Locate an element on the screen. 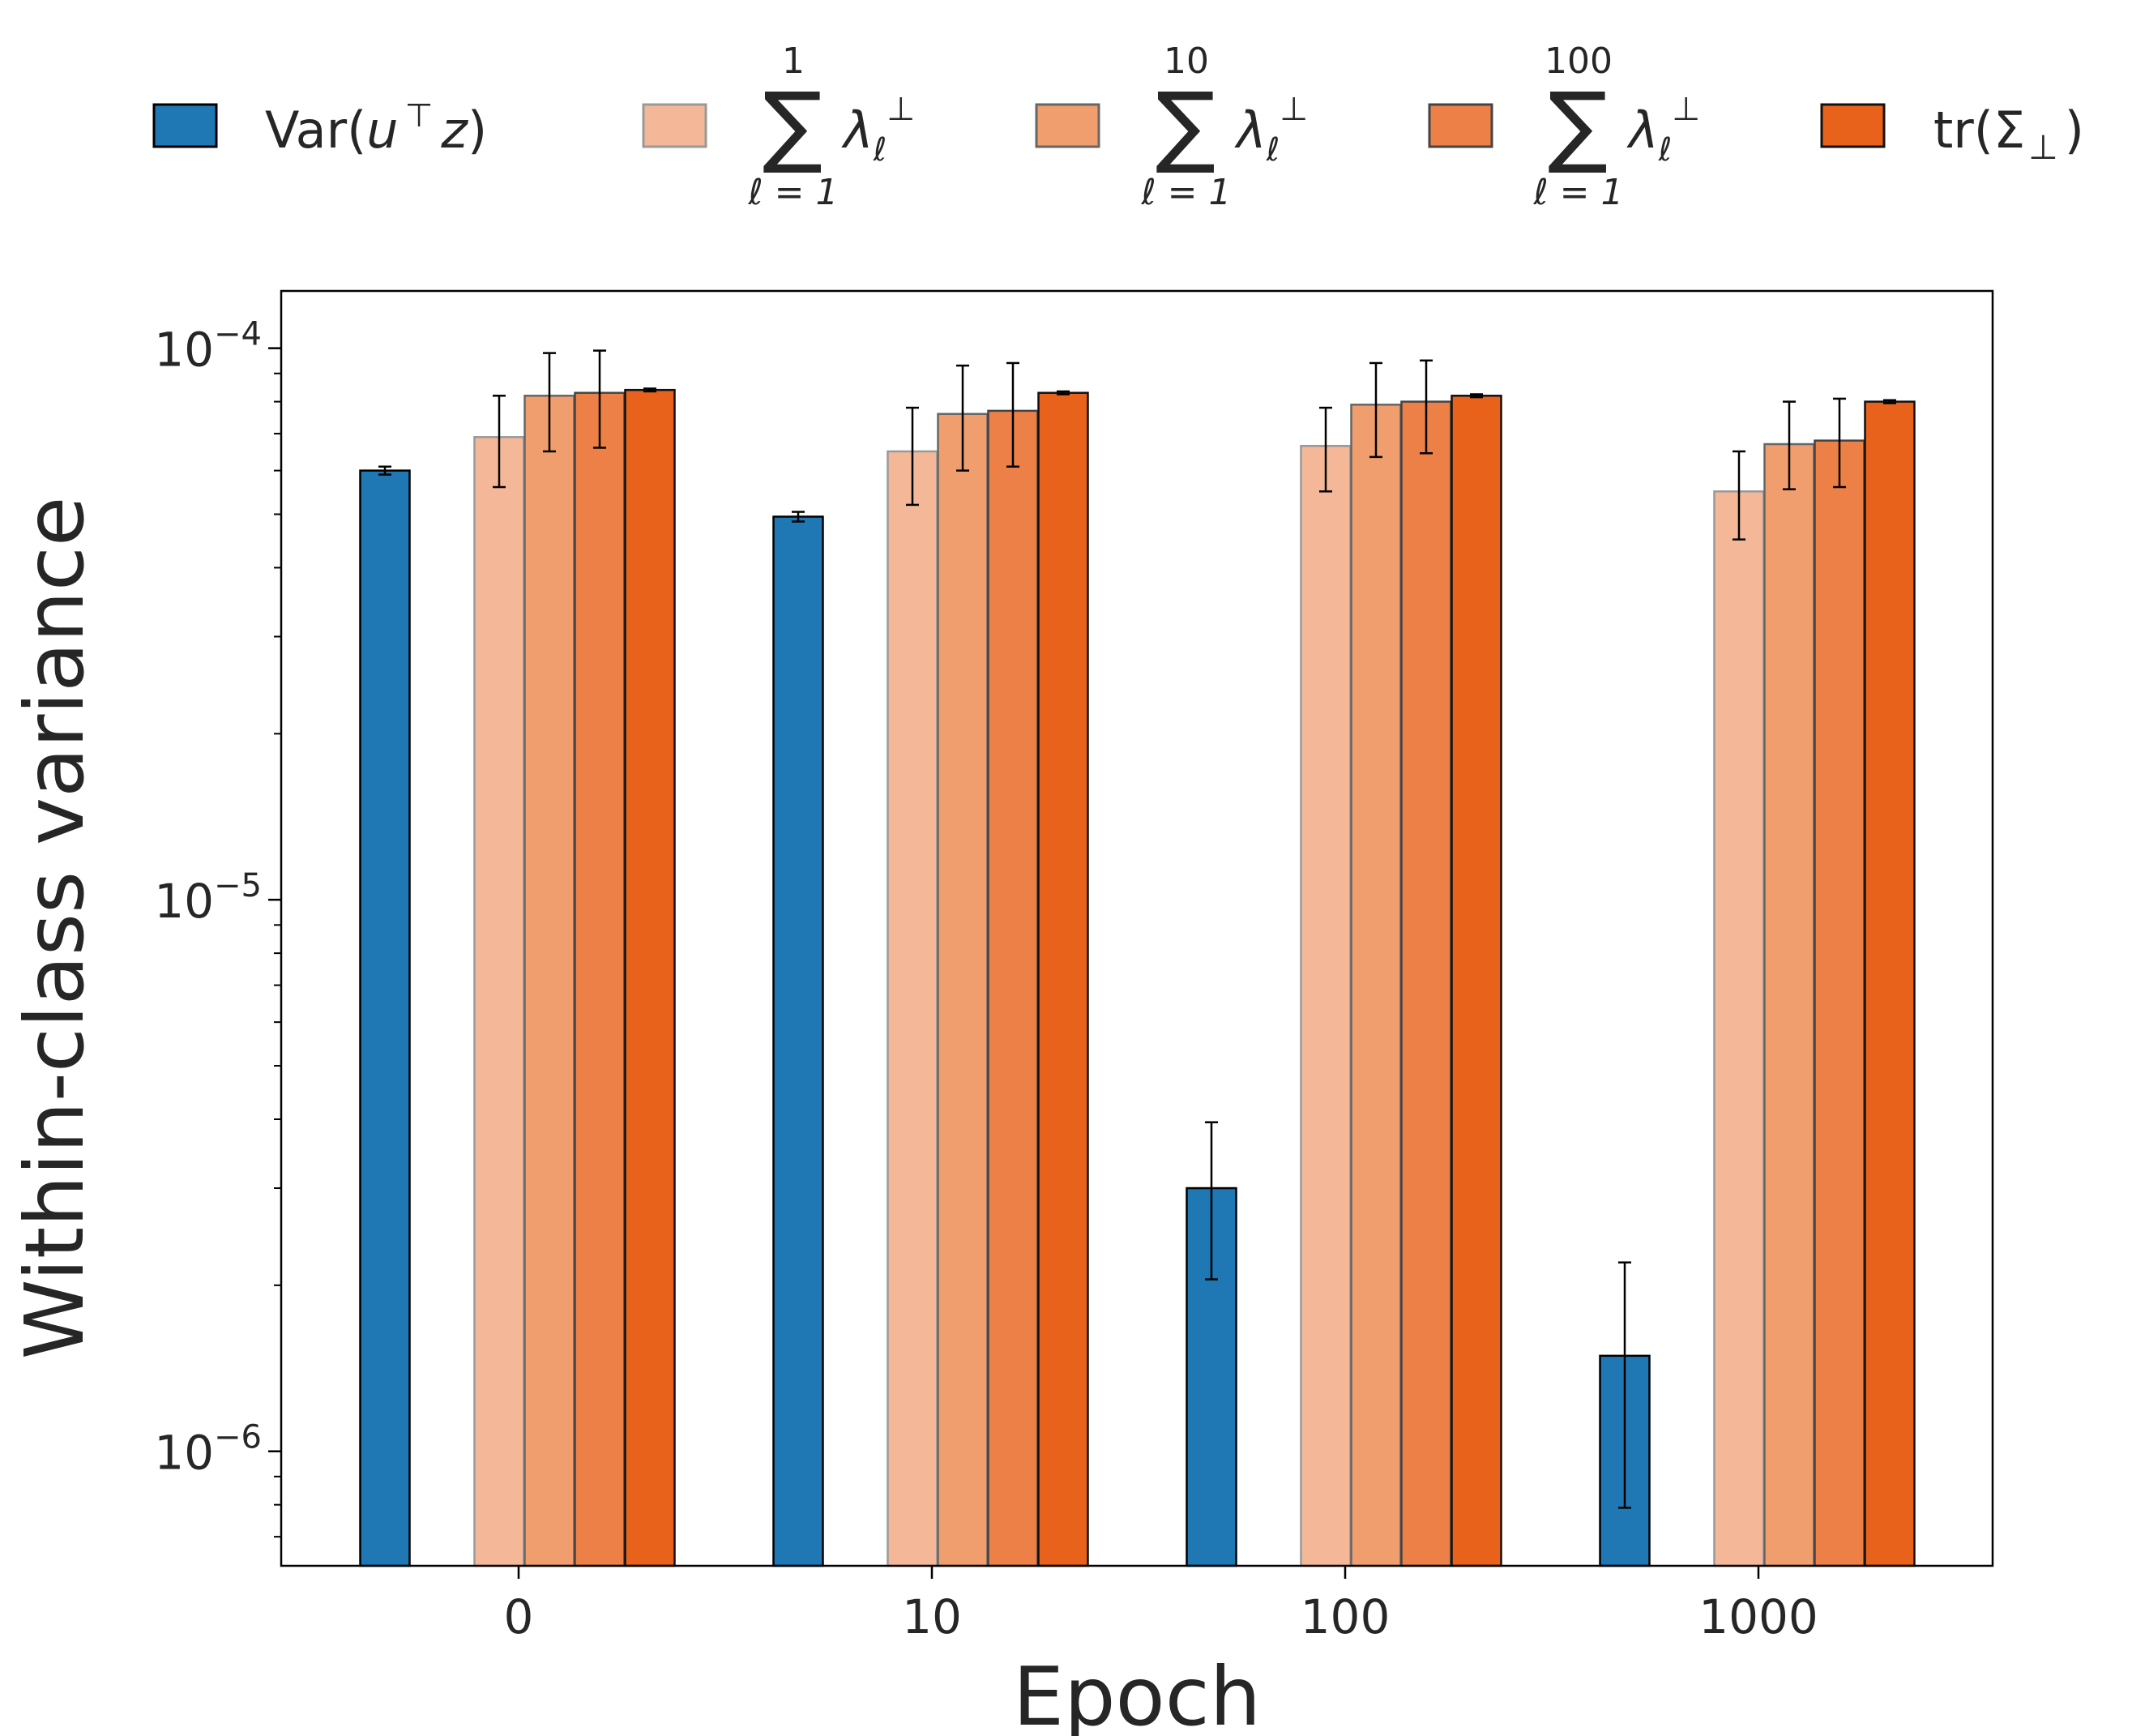  y-tick-label: 10⁻⁴ is located at coordinates (208, 347).